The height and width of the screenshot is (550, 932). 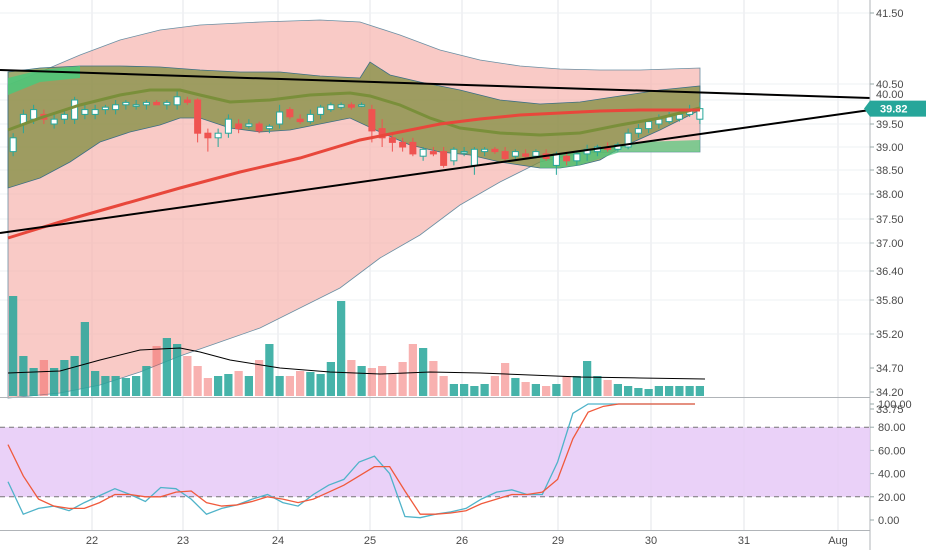 I want to click on time-tick-label: 23, so click(x=183, y=541).